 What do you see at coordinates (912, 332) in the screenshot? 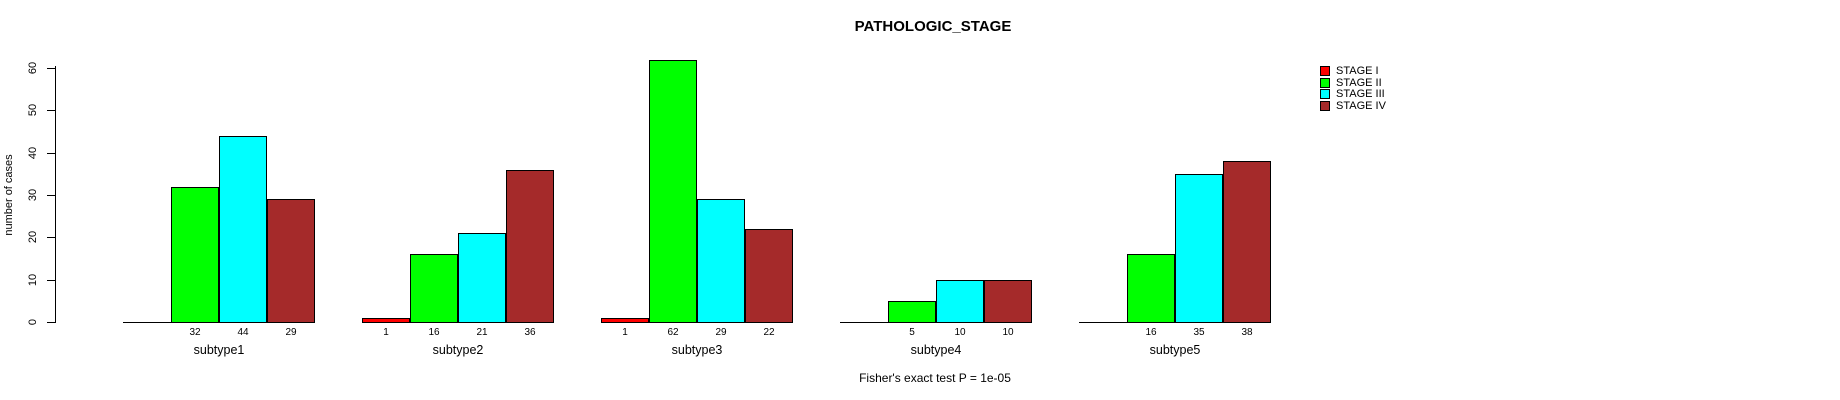
I see `bar-value-label: 5` at bounding box center [912, 332].